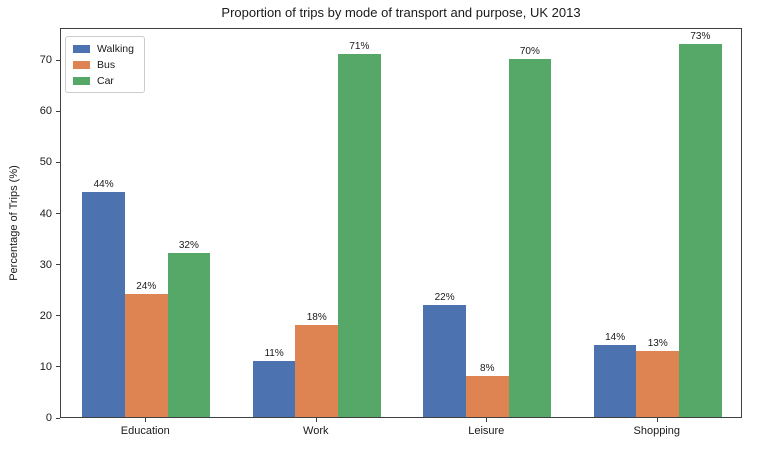 This screenshot has height=451, width=760. What do you see at coordinates (317, 371) in the screenshot?
I see `bar-bus-work` at bounding box center [317, 371].